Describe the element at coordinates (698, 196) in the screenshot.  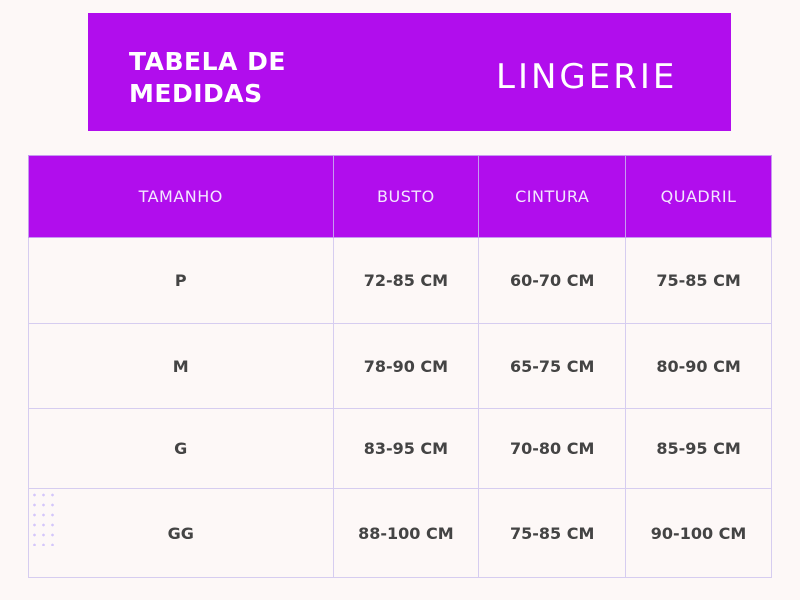
I see `header-quadril: QUADRIL` at that location.